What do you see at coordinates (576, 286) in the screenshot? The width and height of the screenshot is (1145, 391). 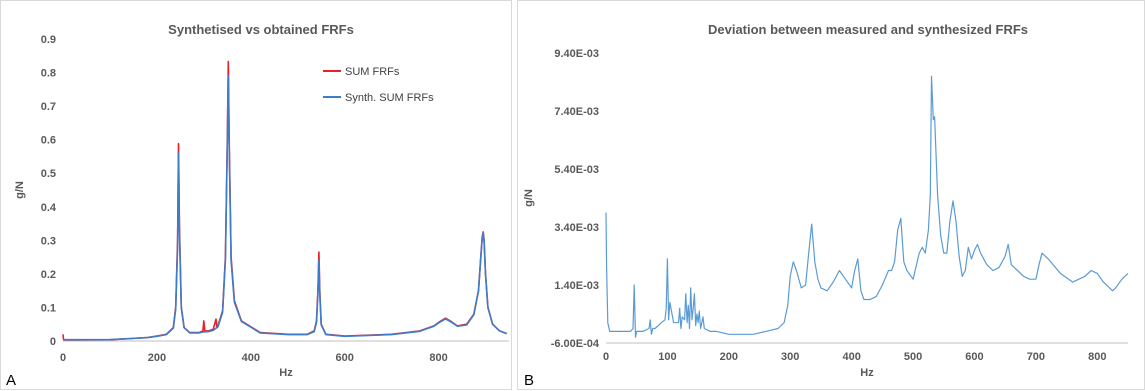 I see `y-tick-label: 1.40E-03` at bounding box center [576, 286].